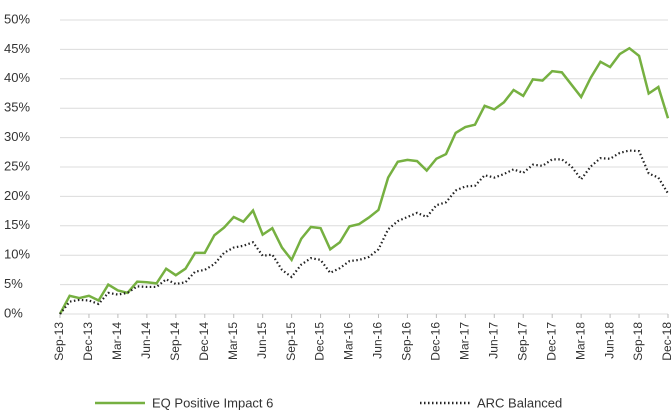  I want to click on x-tick-label: Sep-15, so click(291, 341).